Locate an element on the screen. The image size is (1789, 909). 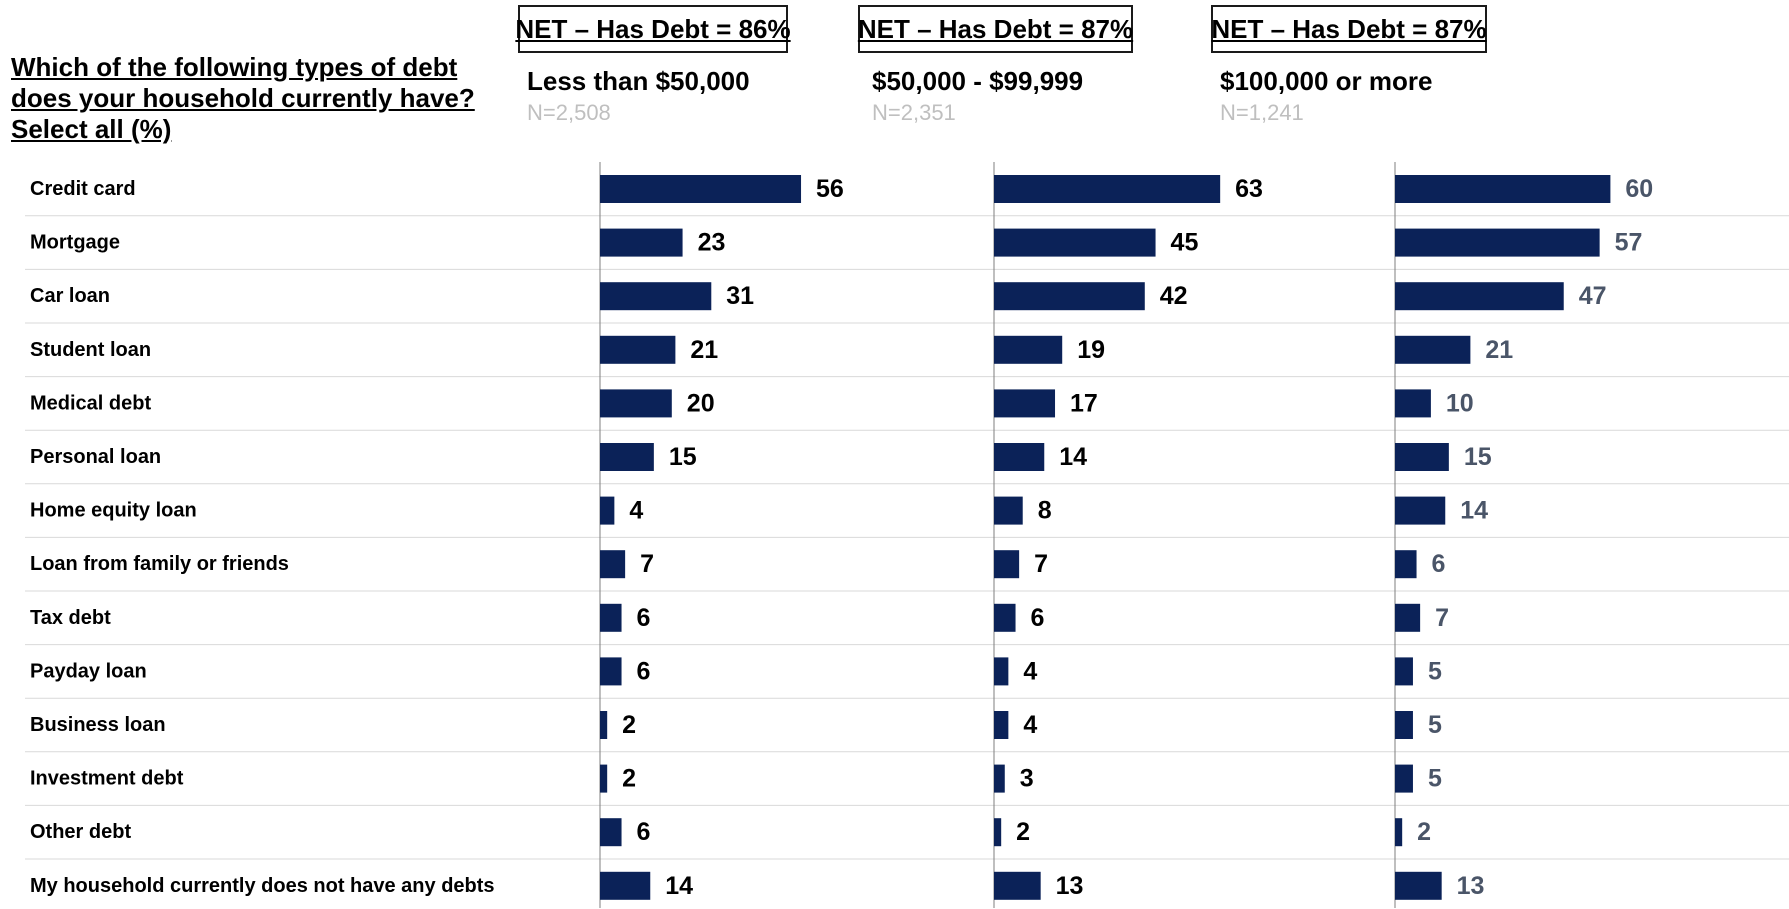
column-header-col2: $50,000 - $99,999 is located at coordinates (978, 81).